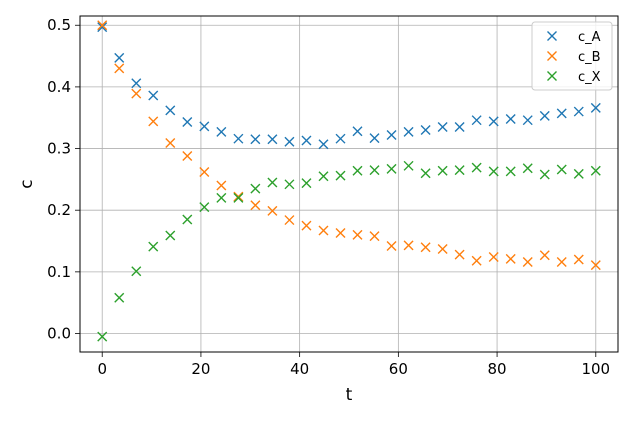  Describe the element at coordinates (59, 334) in the screenshot. I see `y-tick-label: 0.0` at that location.